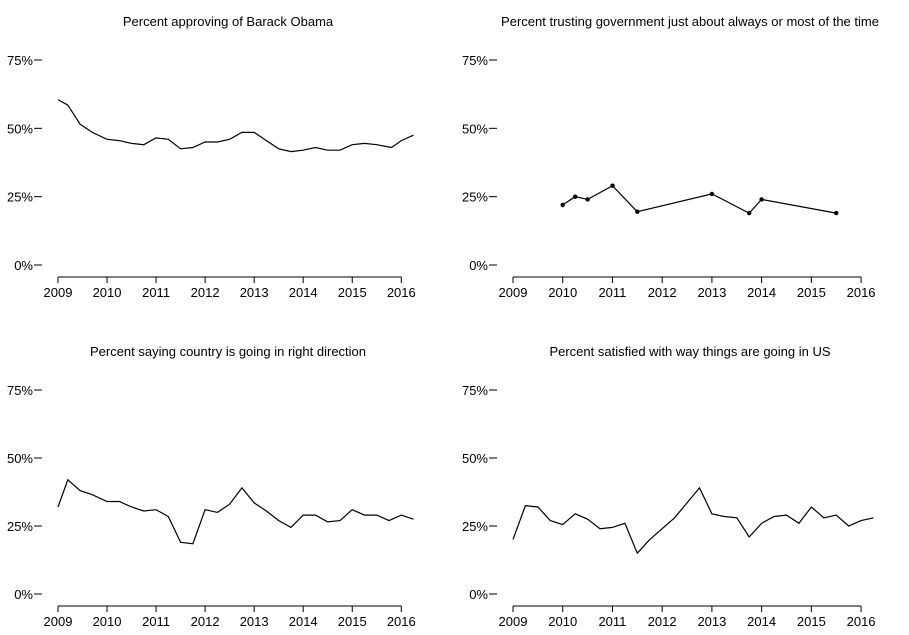 The width and height of the screenshot is (909, 635). Describe the element at coordinates (228, 21) in the screenshot. I see `chart-title: Percent approving of Barack Obama` at that location.